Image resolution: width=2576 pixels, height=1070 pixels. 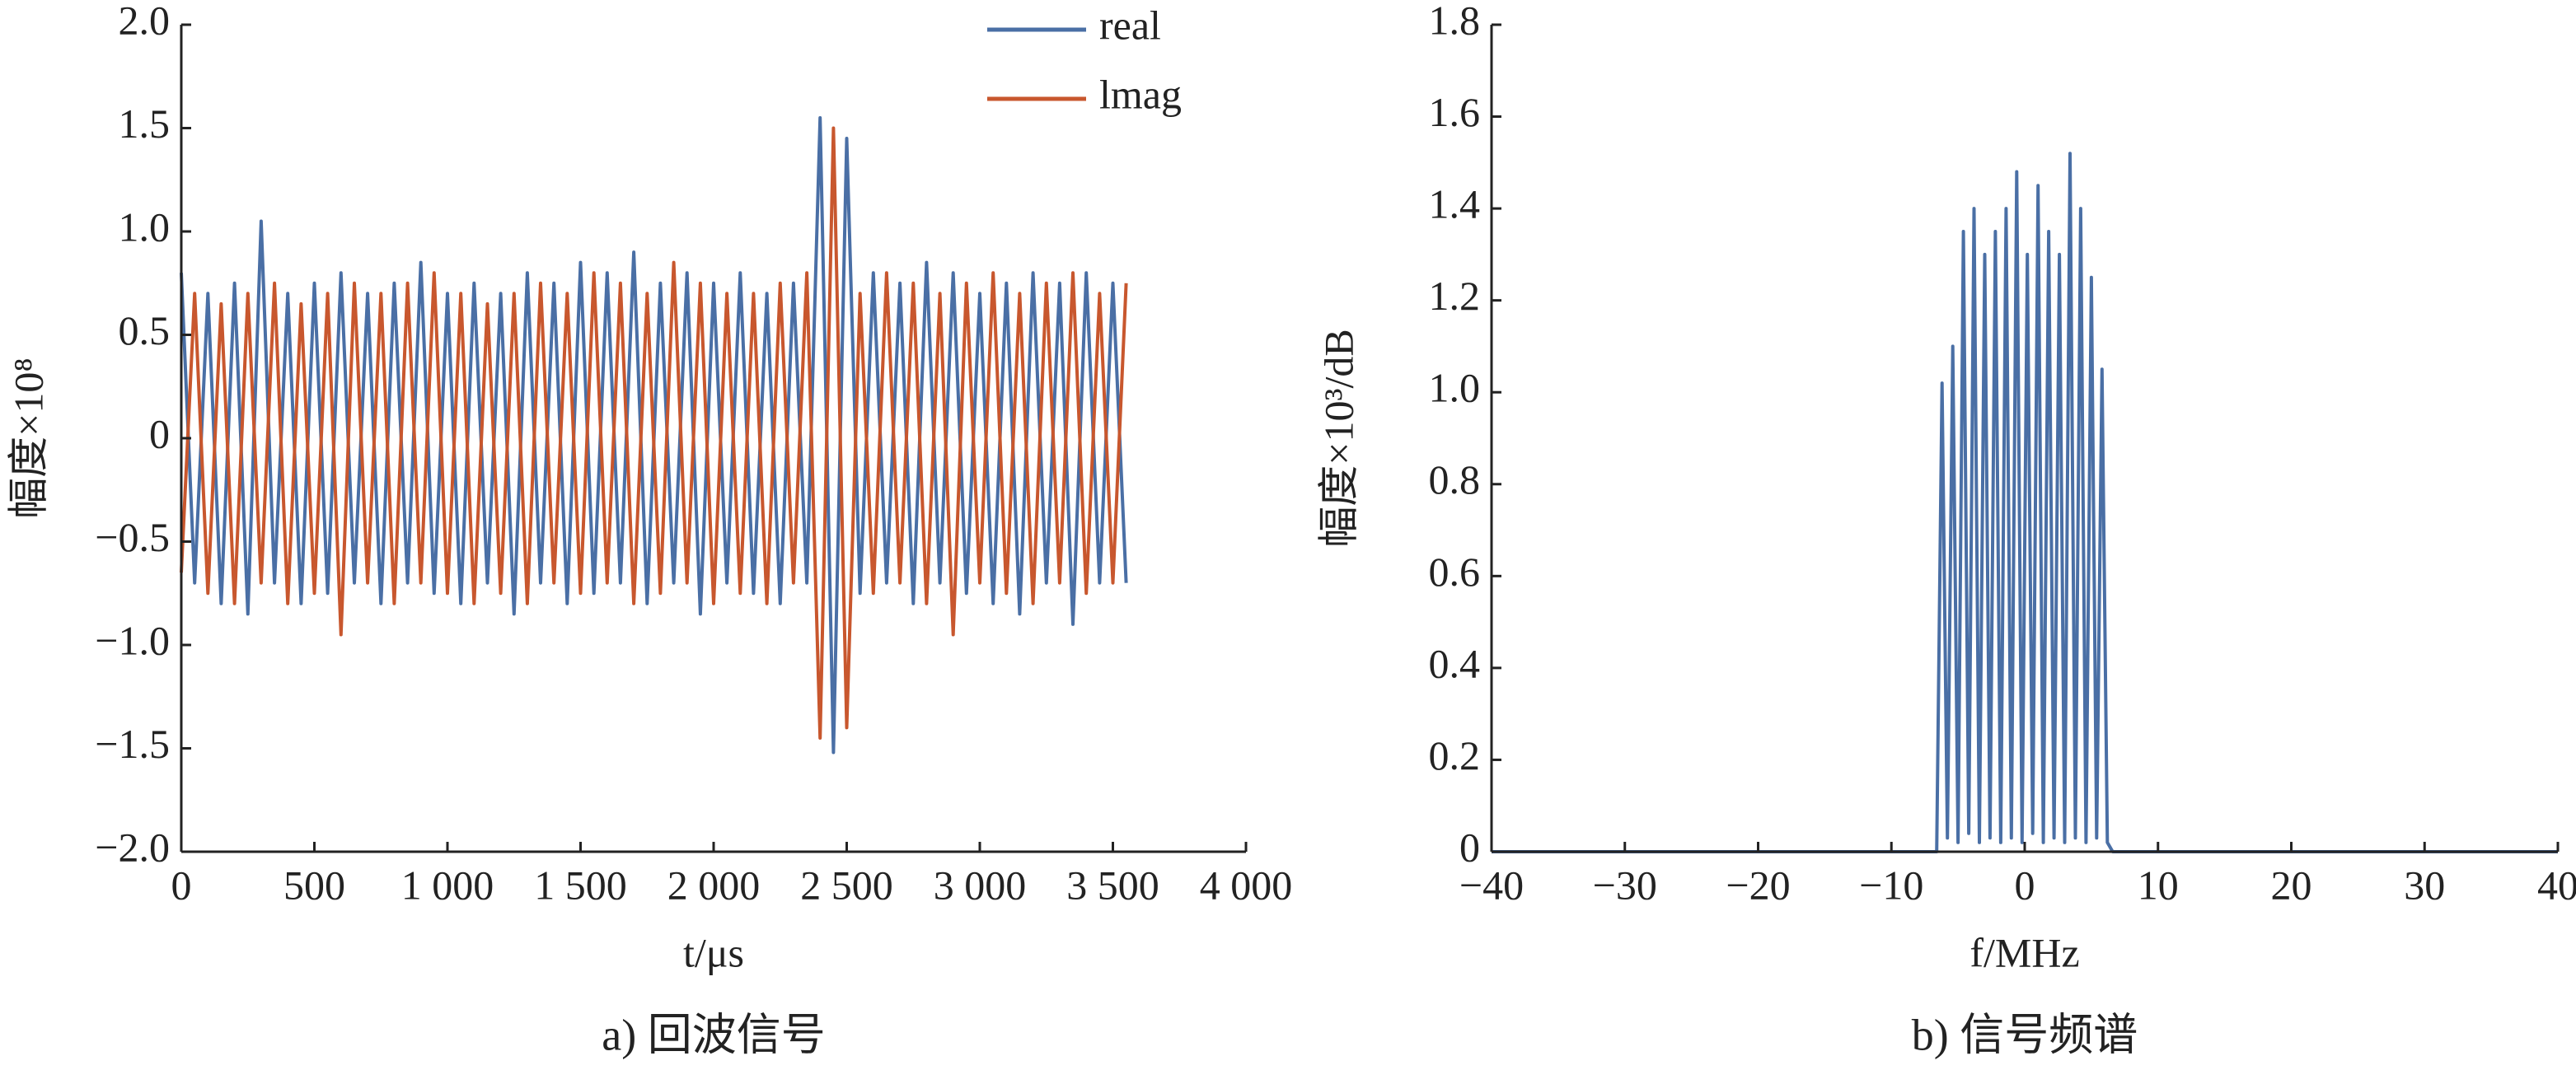 I want to click on y-axis-label: 幅度×10⁸, so click(x=28, y=438).